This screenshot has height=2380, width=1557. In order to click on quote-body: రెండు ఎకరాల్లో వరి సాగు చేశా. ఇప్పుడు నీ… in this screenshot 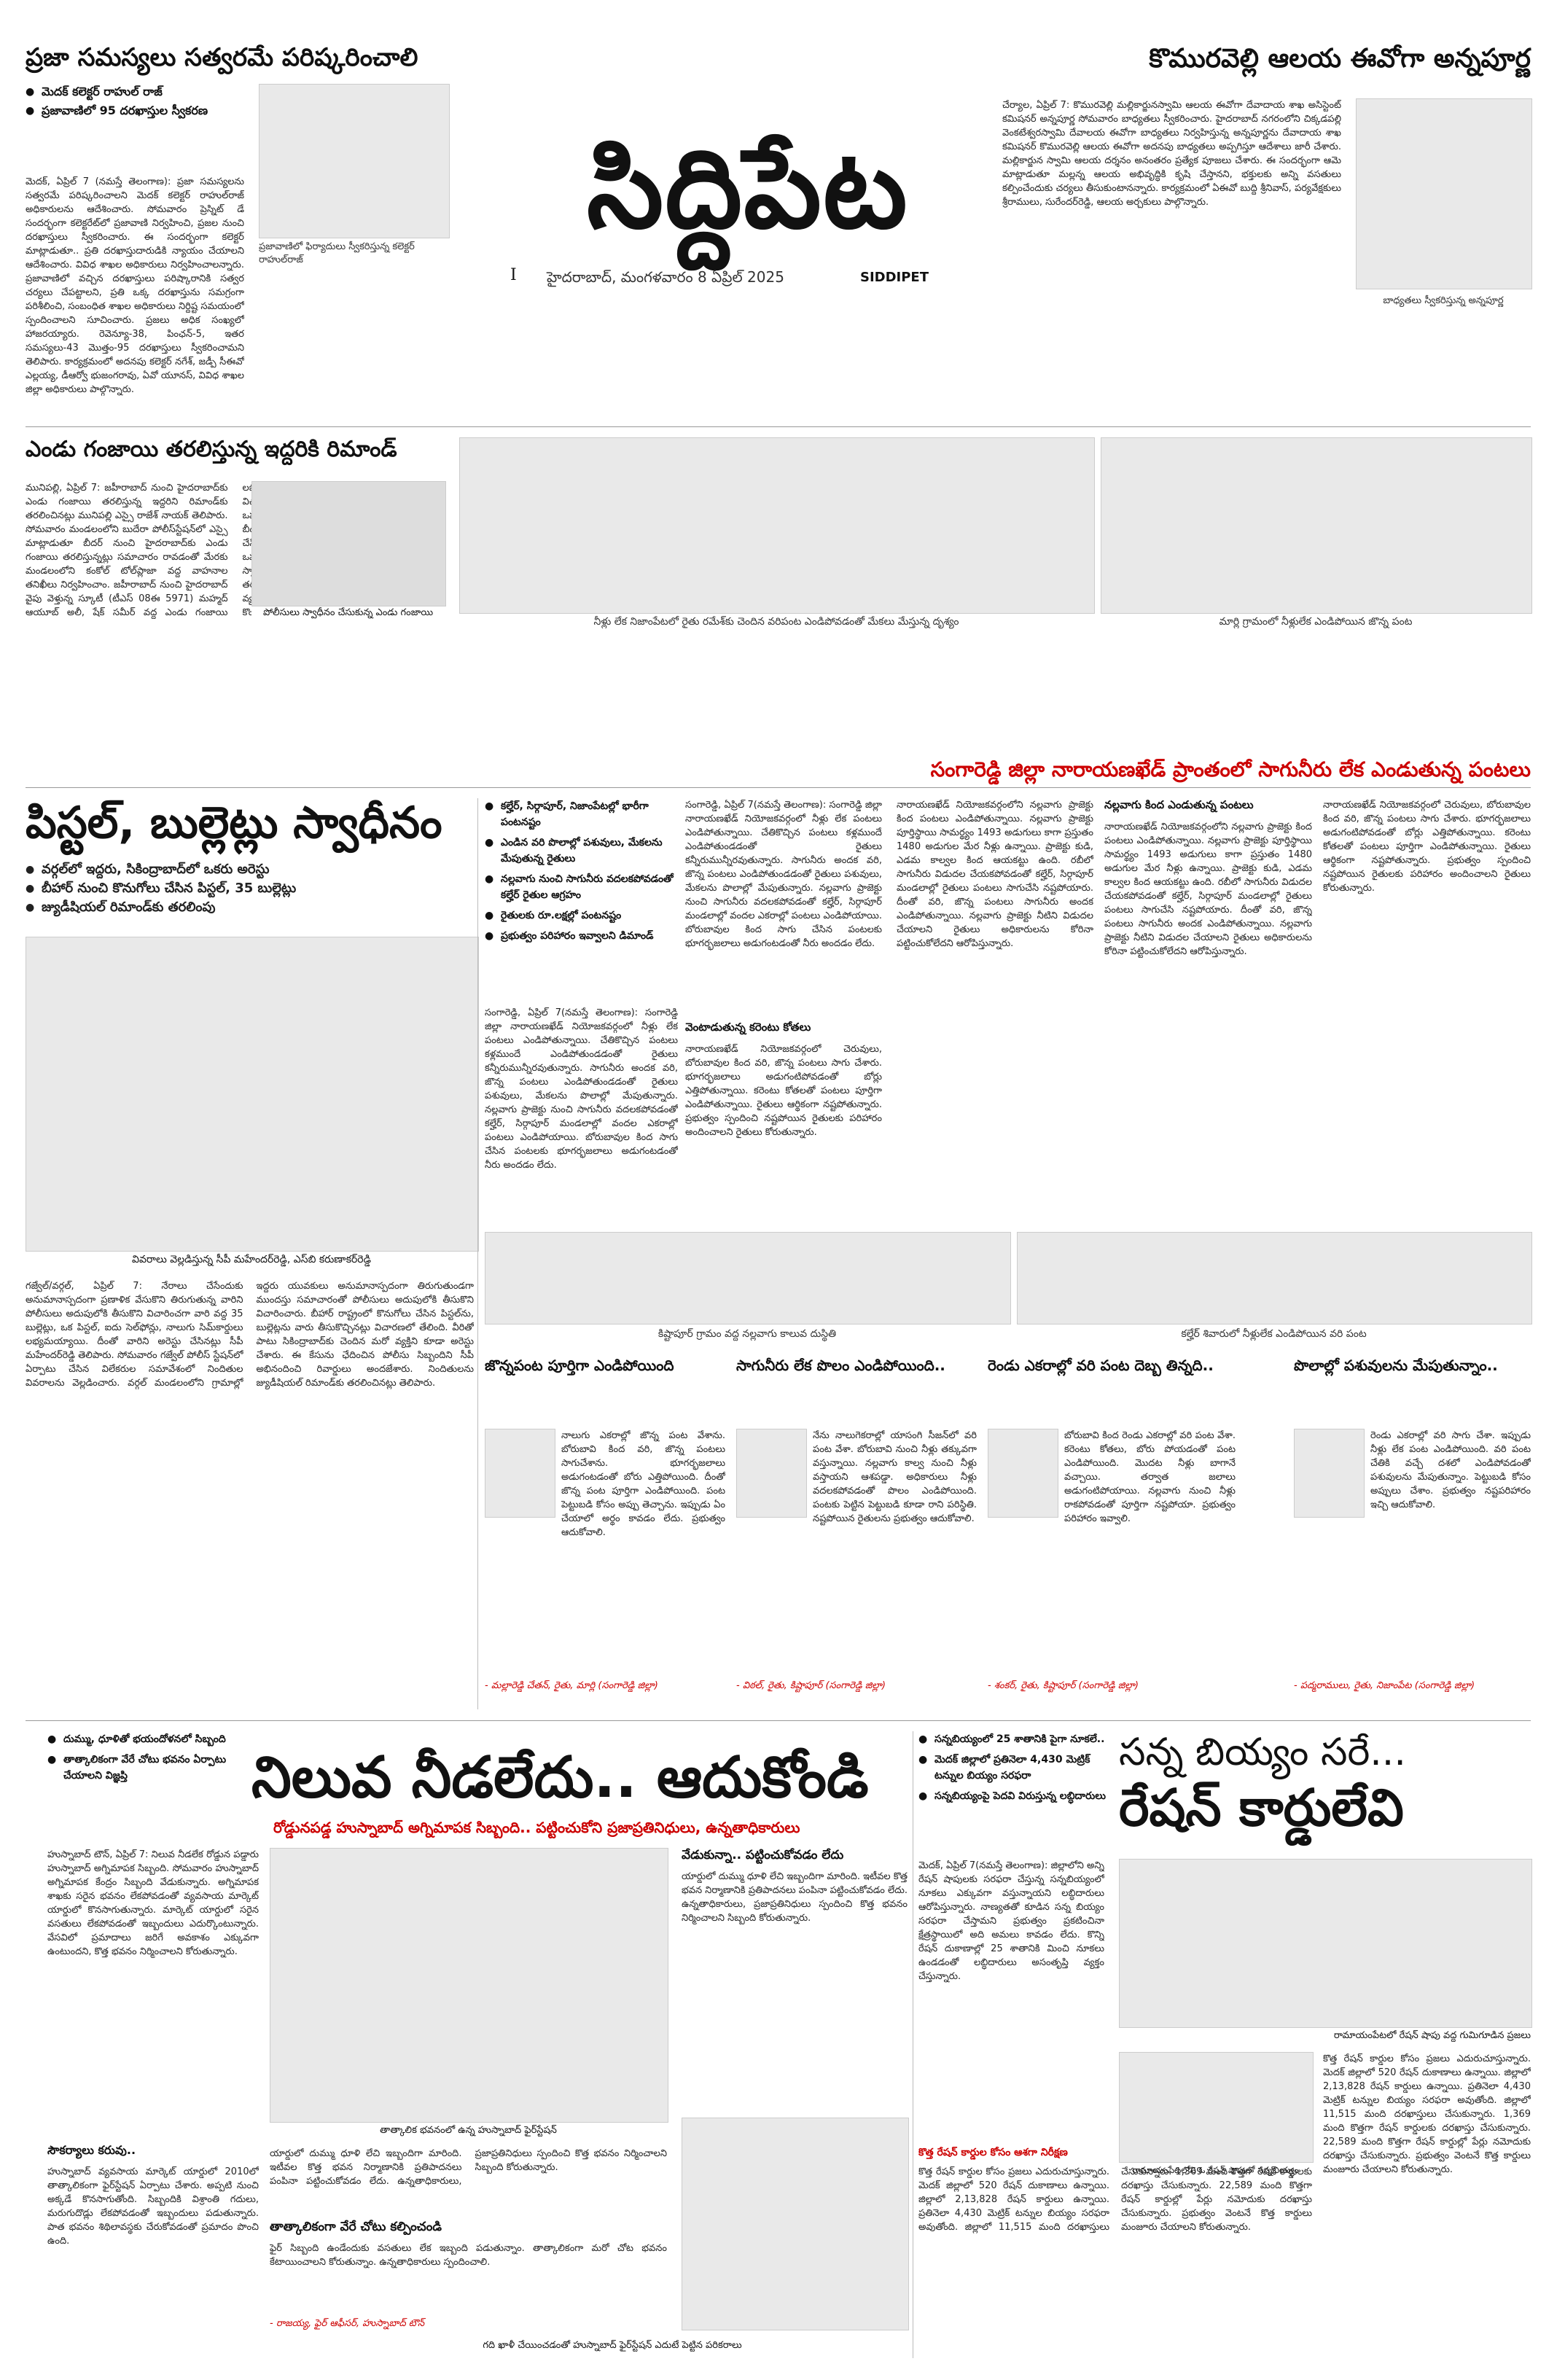, I will do `click(1450, 1470)`.